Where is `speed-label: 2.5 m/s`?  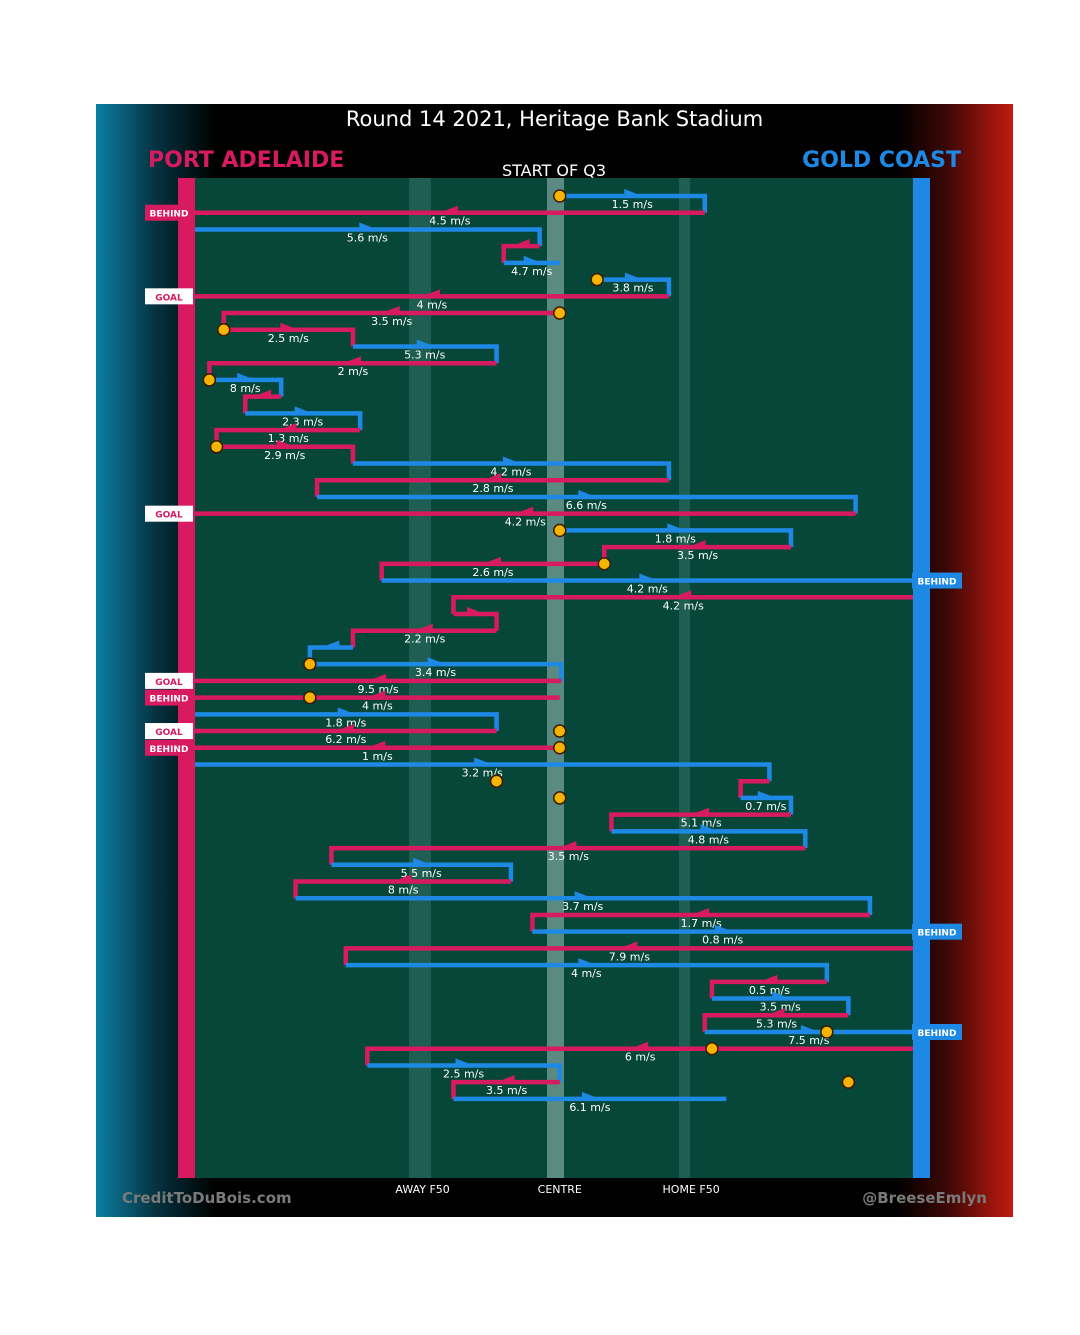
speed-label: 2.5 m/s is located at coordinates (463, 1073).